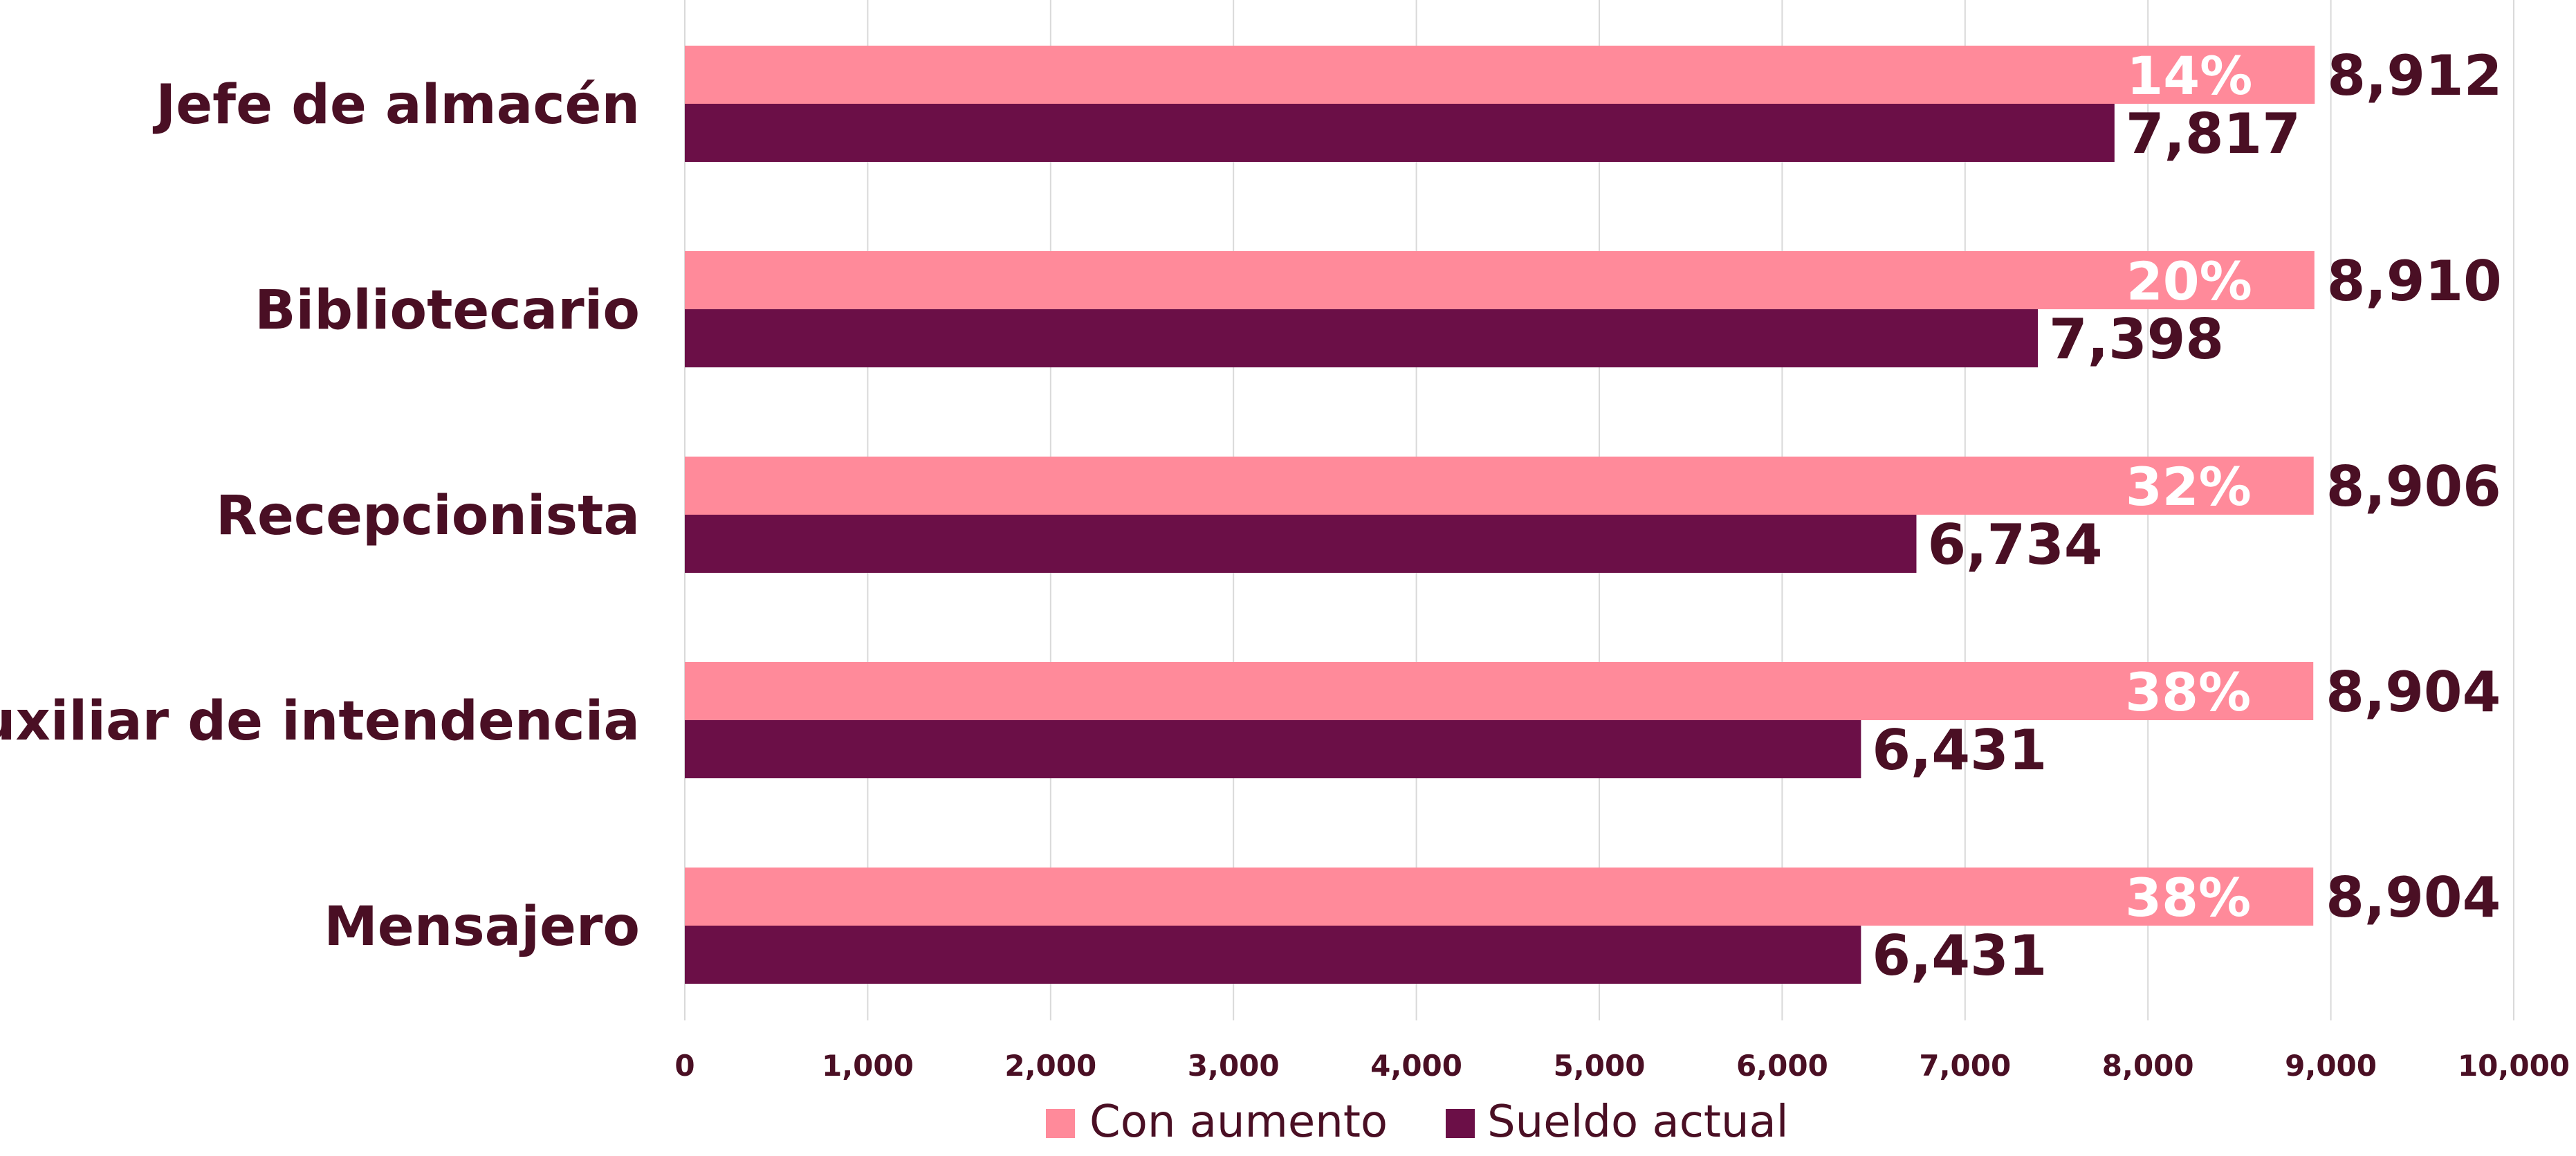 The height and width of the screenshot is (1156, 2576). Describe the element at coordinates (1238, 1122) in the screenshot. I see `legend-label: Con aumento` at that location.